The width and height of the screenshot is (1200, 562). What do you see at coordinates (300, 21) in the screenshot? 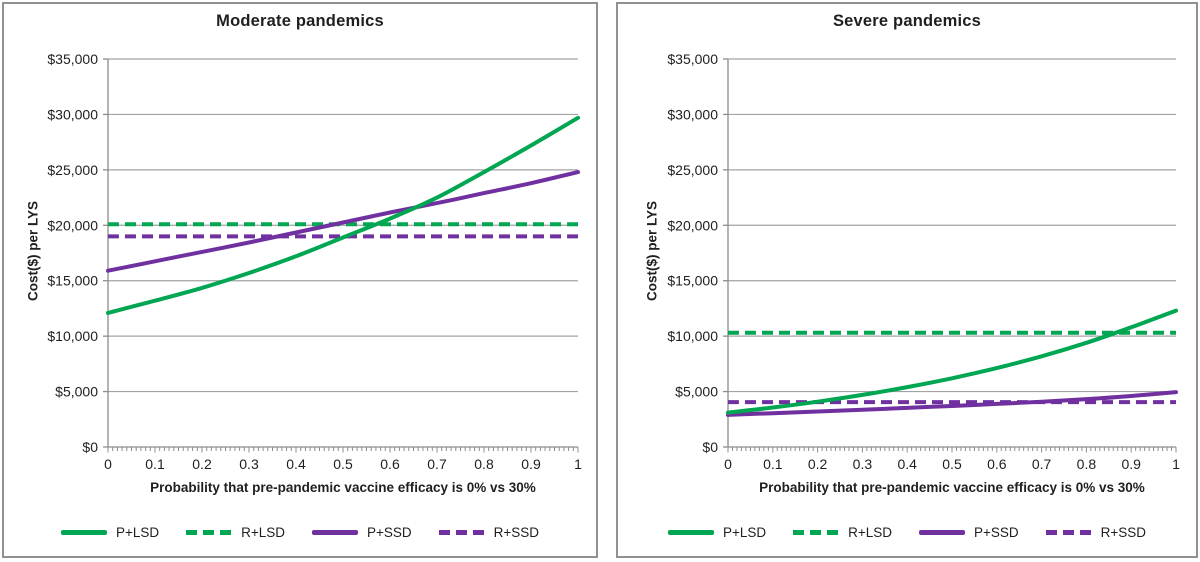
I see `chart-title: Moderate pandemics` at bounding box center [300, 21].